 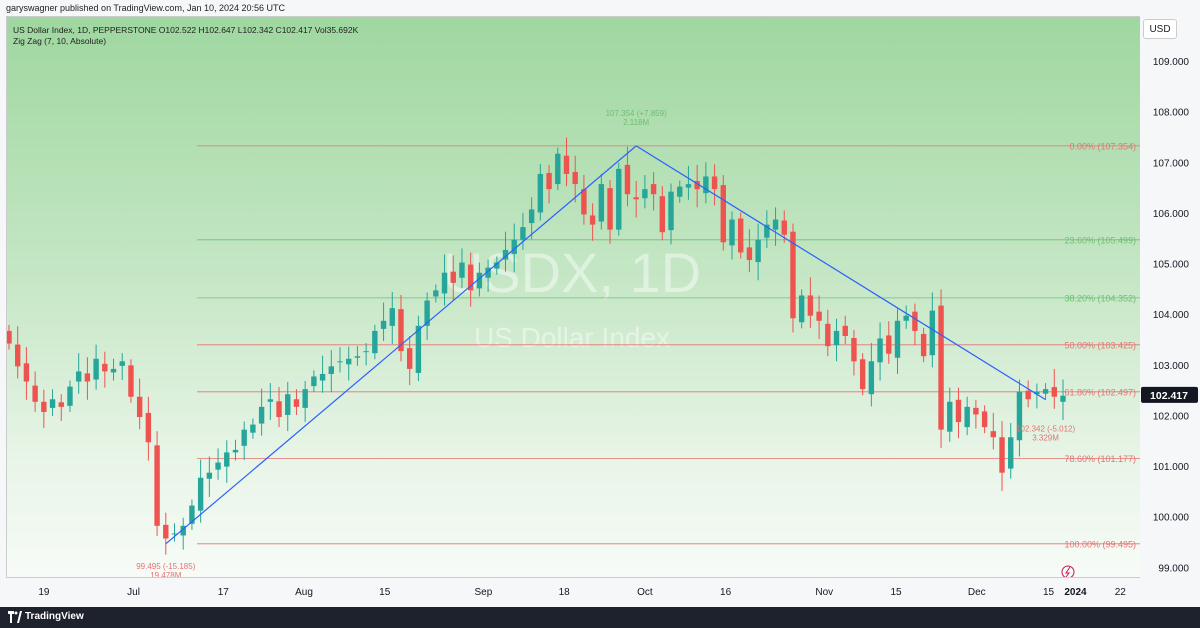 I want to click on fib-level-label: 78.60% (101.177), so click(x=1100, y=459).